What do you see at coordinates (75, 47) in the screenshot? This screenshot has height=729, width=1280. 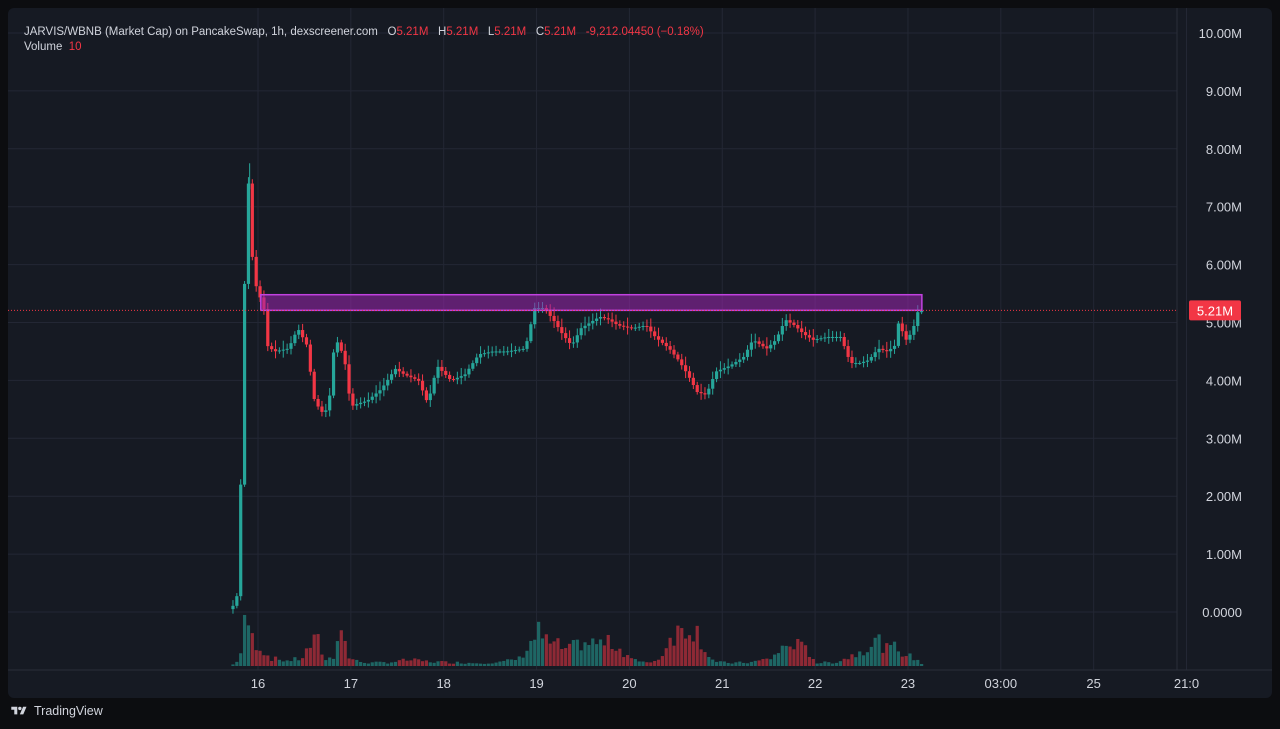 I see `volume-value: 10` at bounding box center [75, 47].